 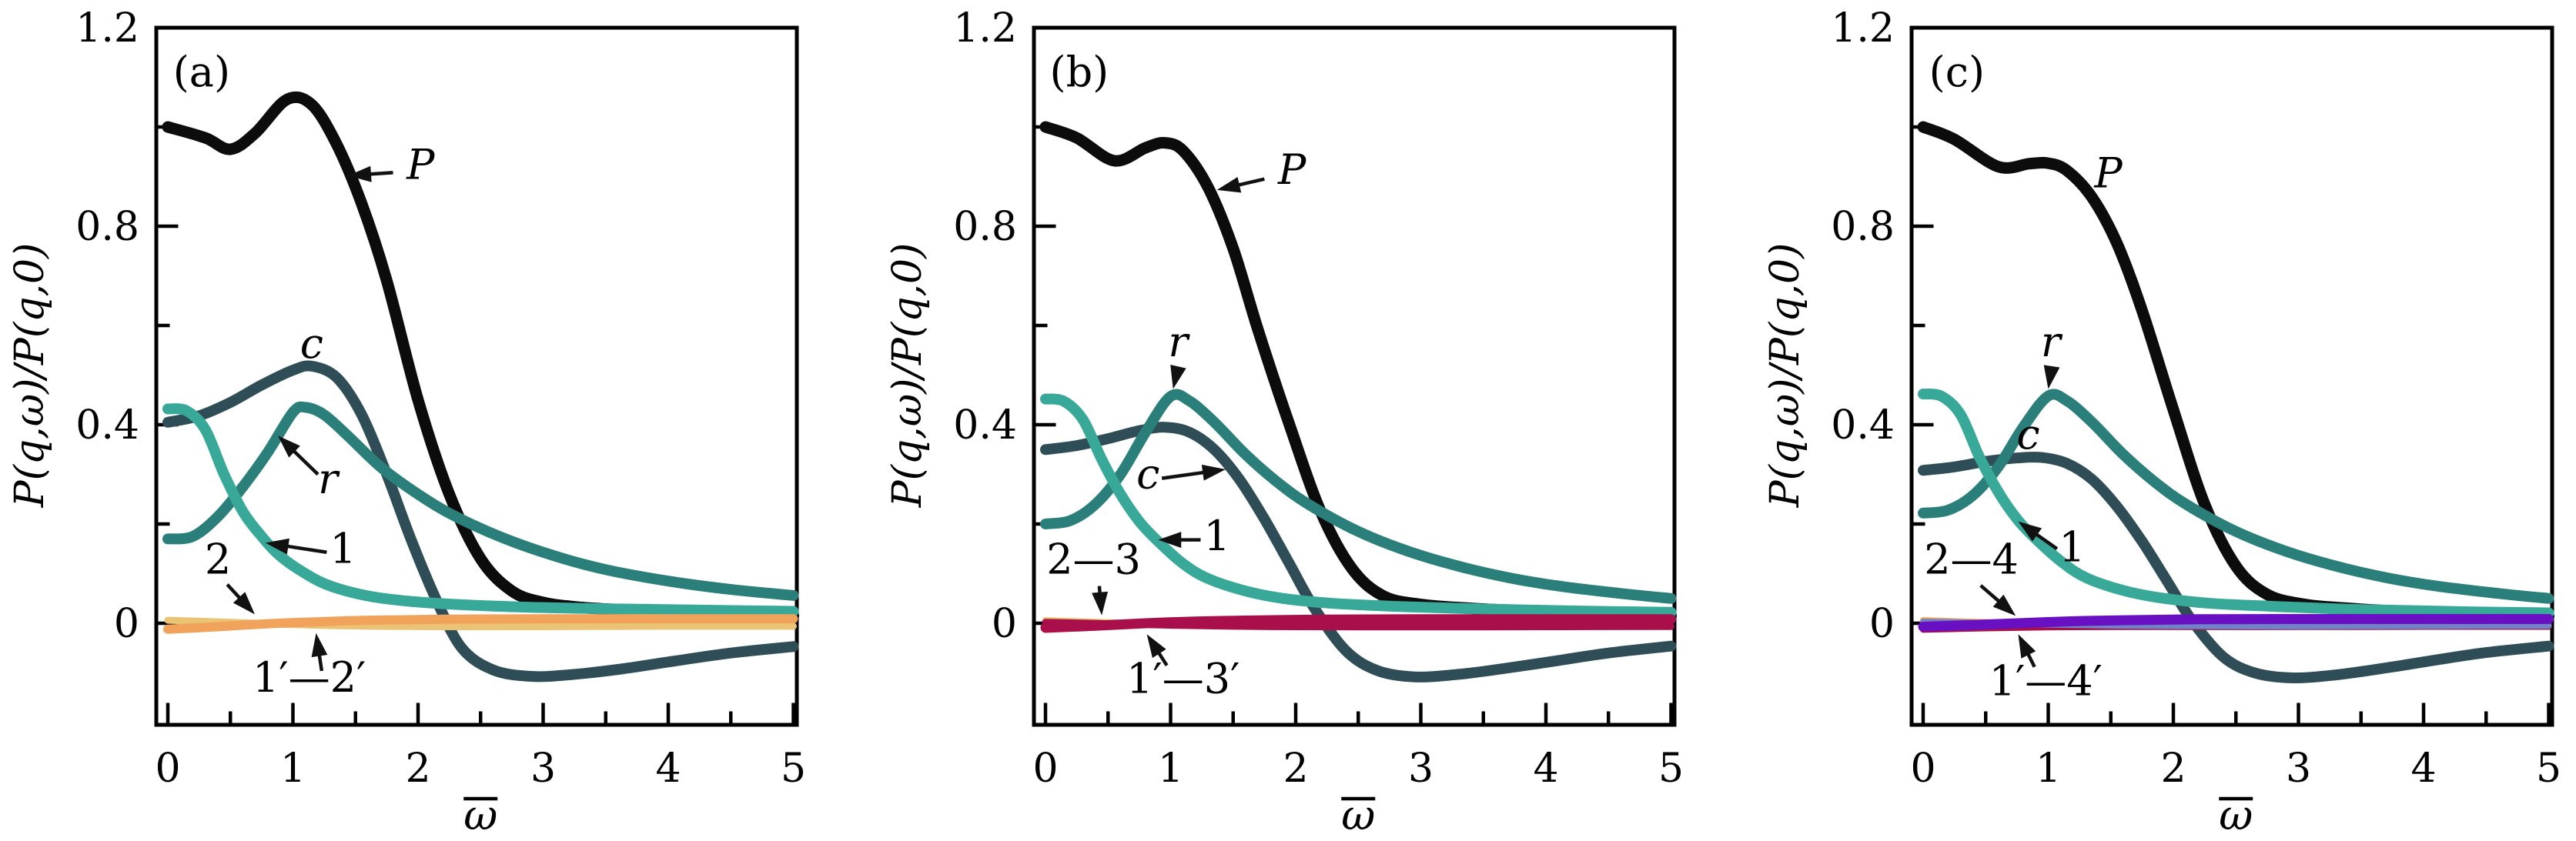 What do you see at coordinates (1079, 72) in the screenshot?
I see `annotation--b-: (b)` at bounding box center [1079, 72].